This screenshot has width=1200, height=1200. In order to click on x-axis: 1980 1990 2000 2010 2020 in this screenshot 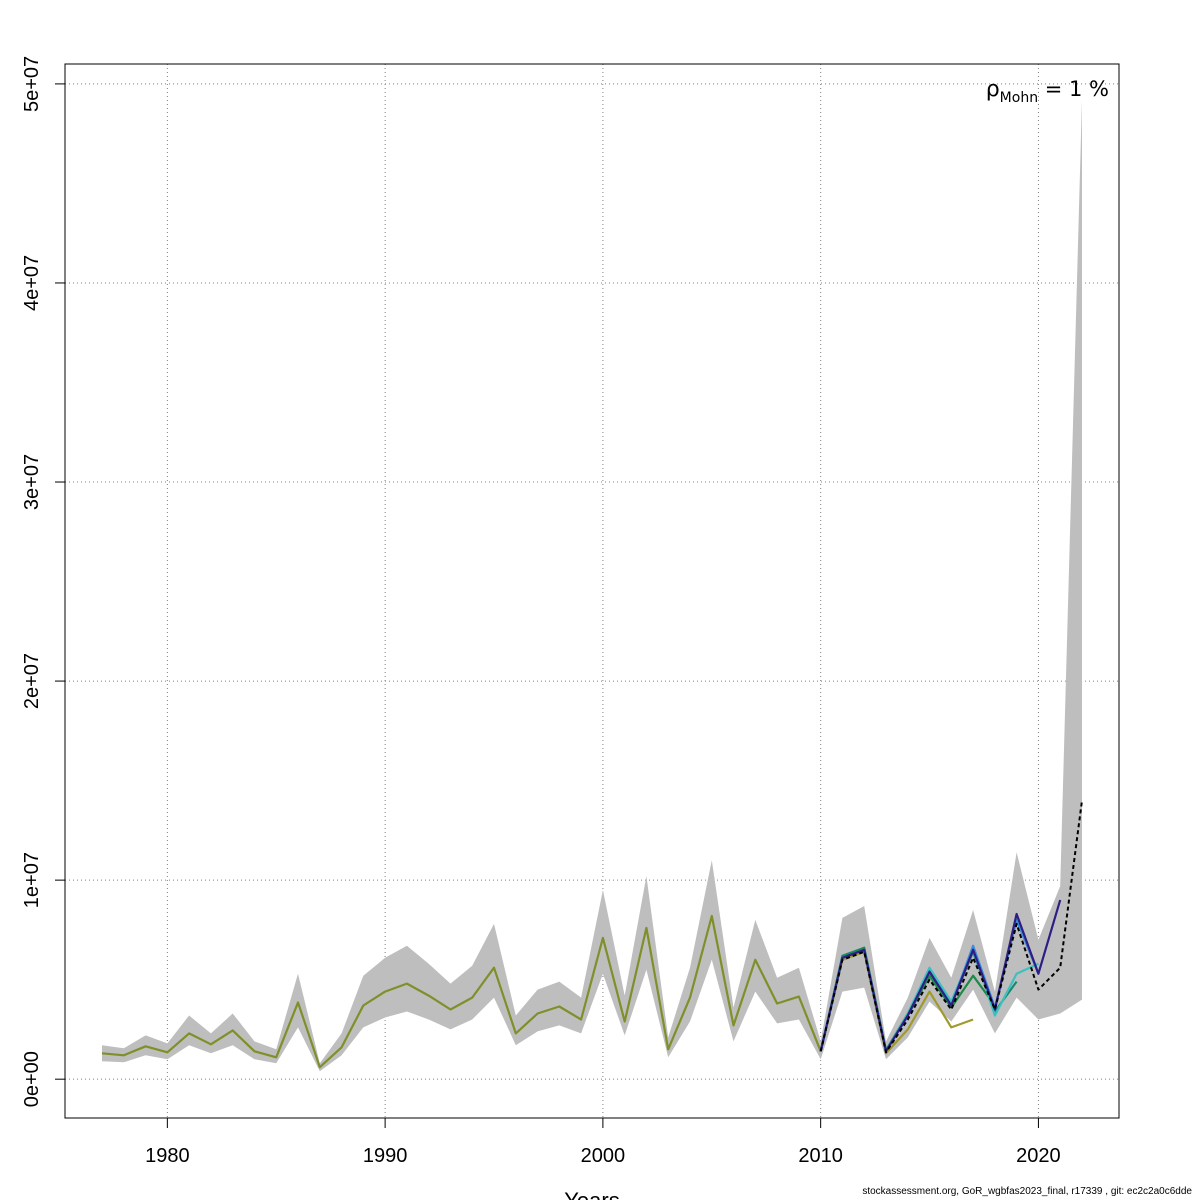, I will do `click(603, 1142)`.